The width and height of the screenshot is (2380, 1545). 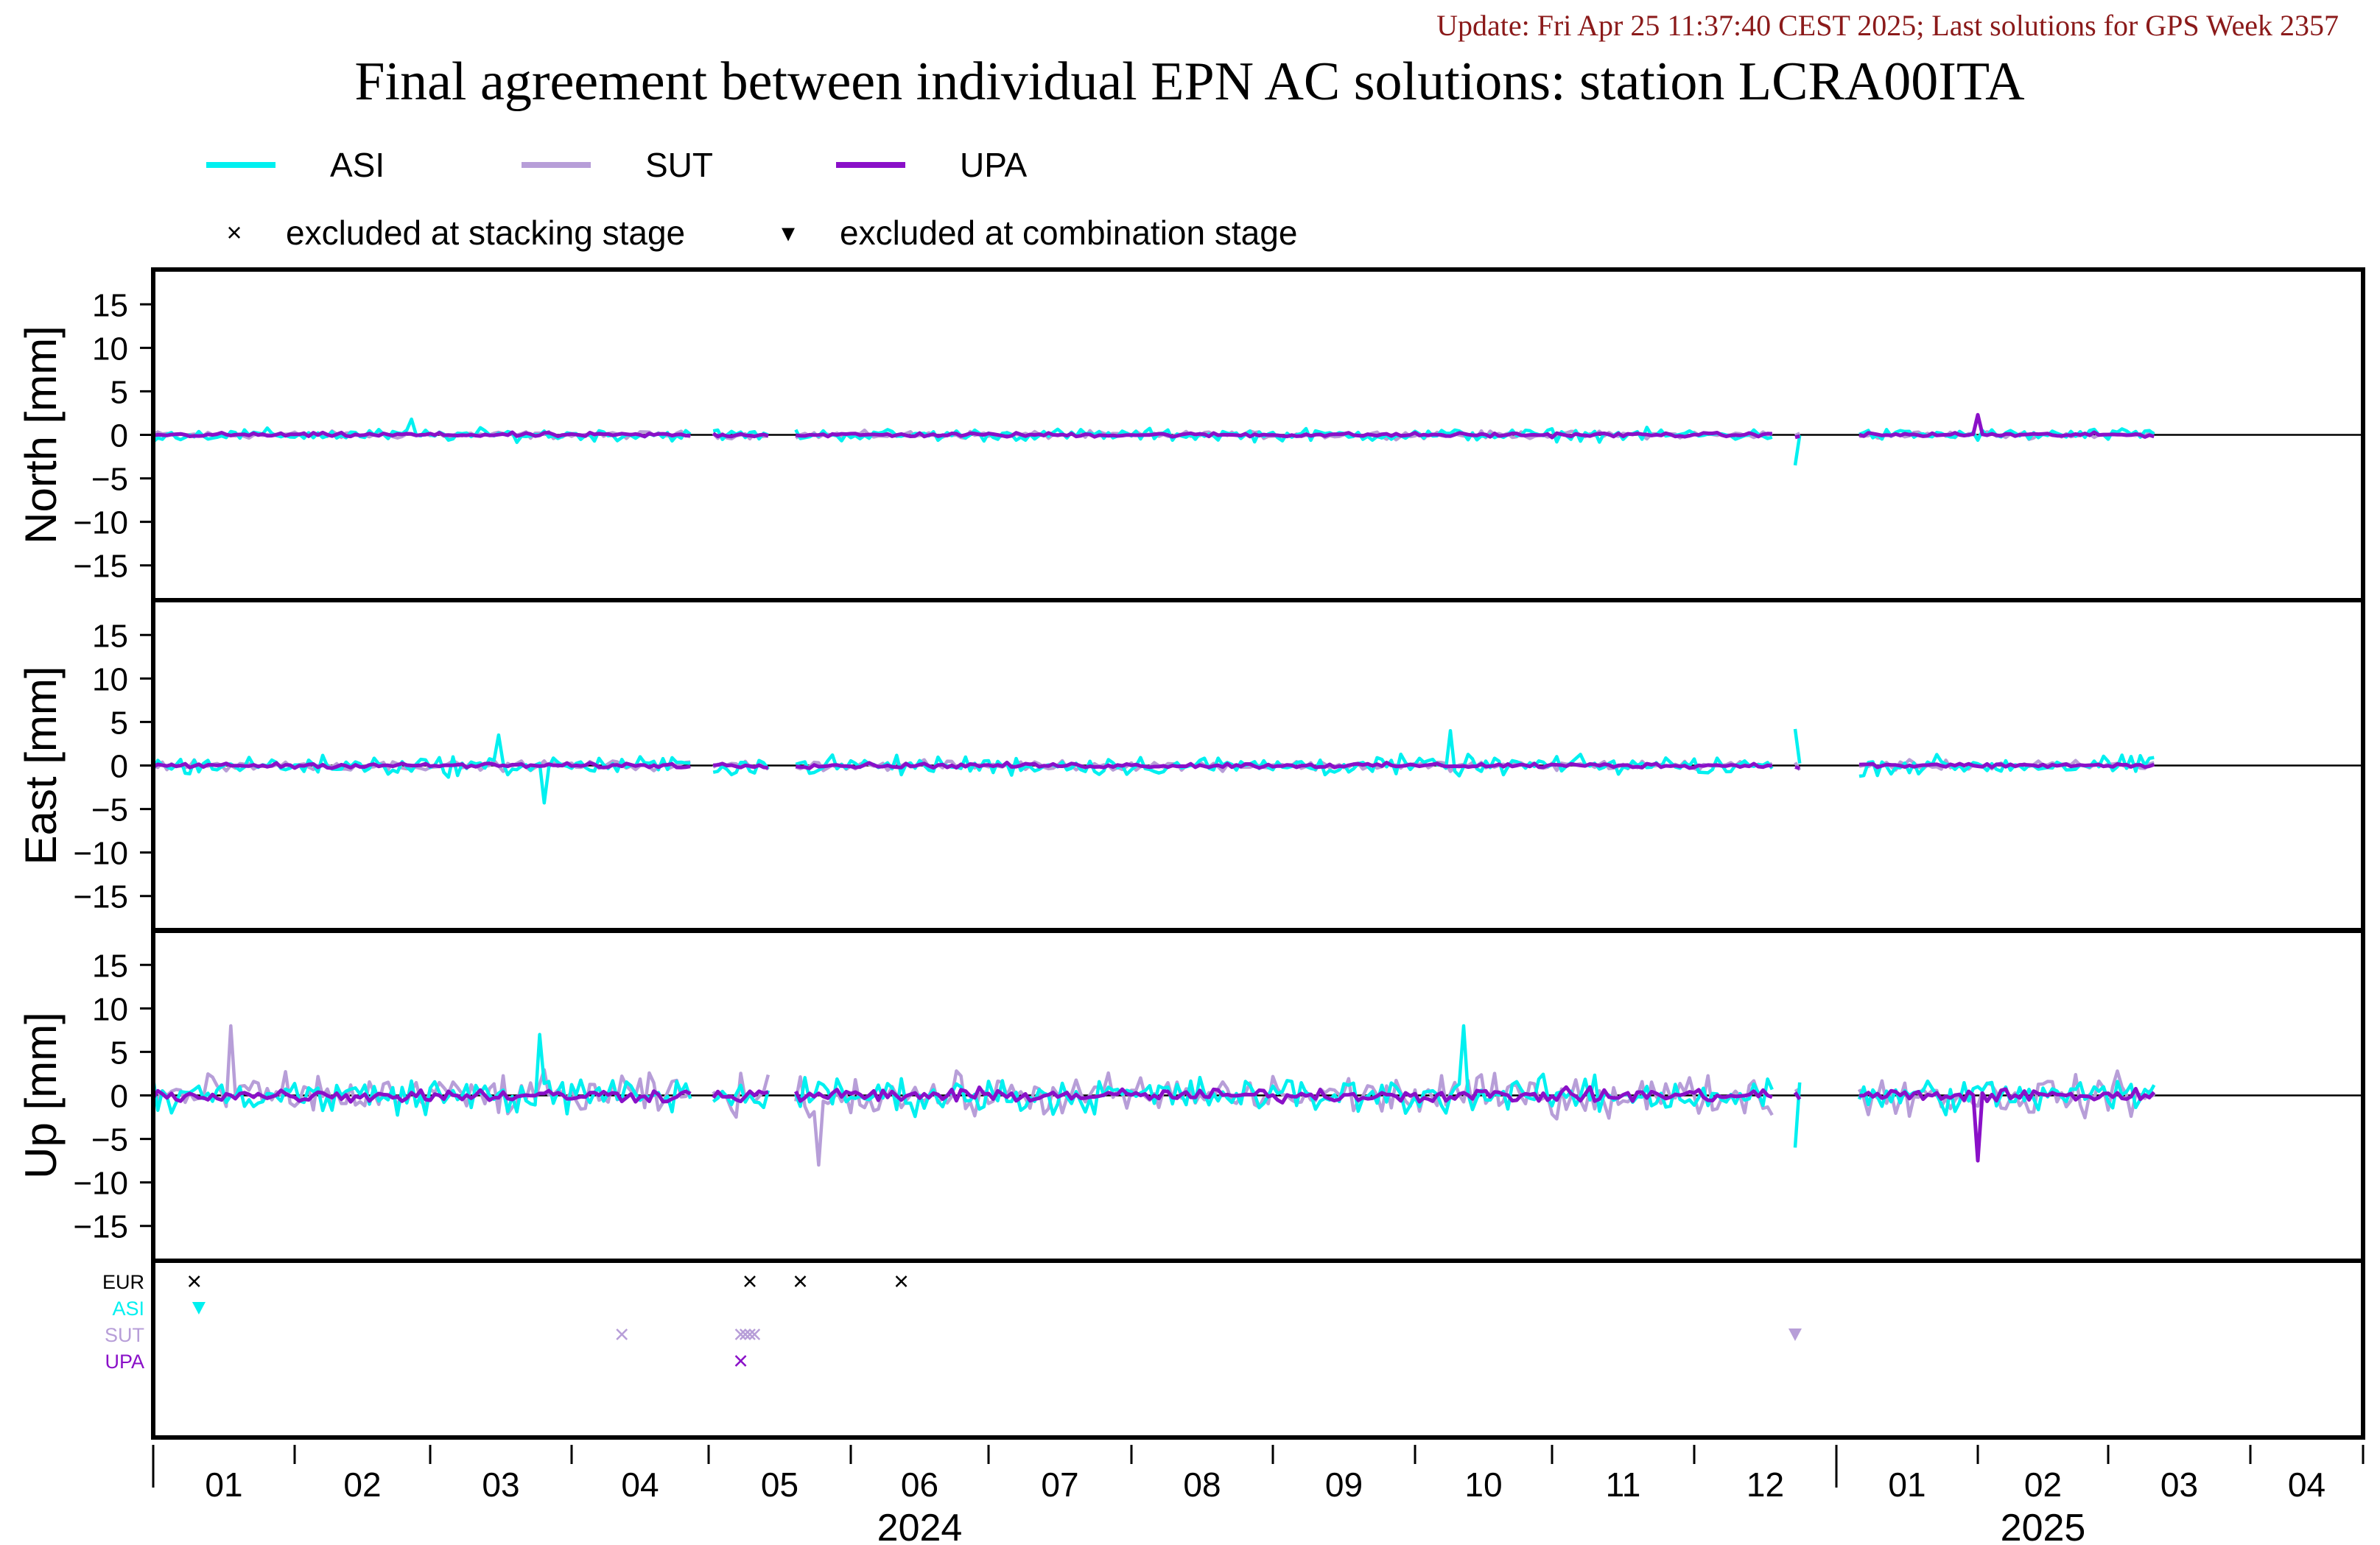 I want to click on exclusion-frame, so click(x=1258, y=1349).